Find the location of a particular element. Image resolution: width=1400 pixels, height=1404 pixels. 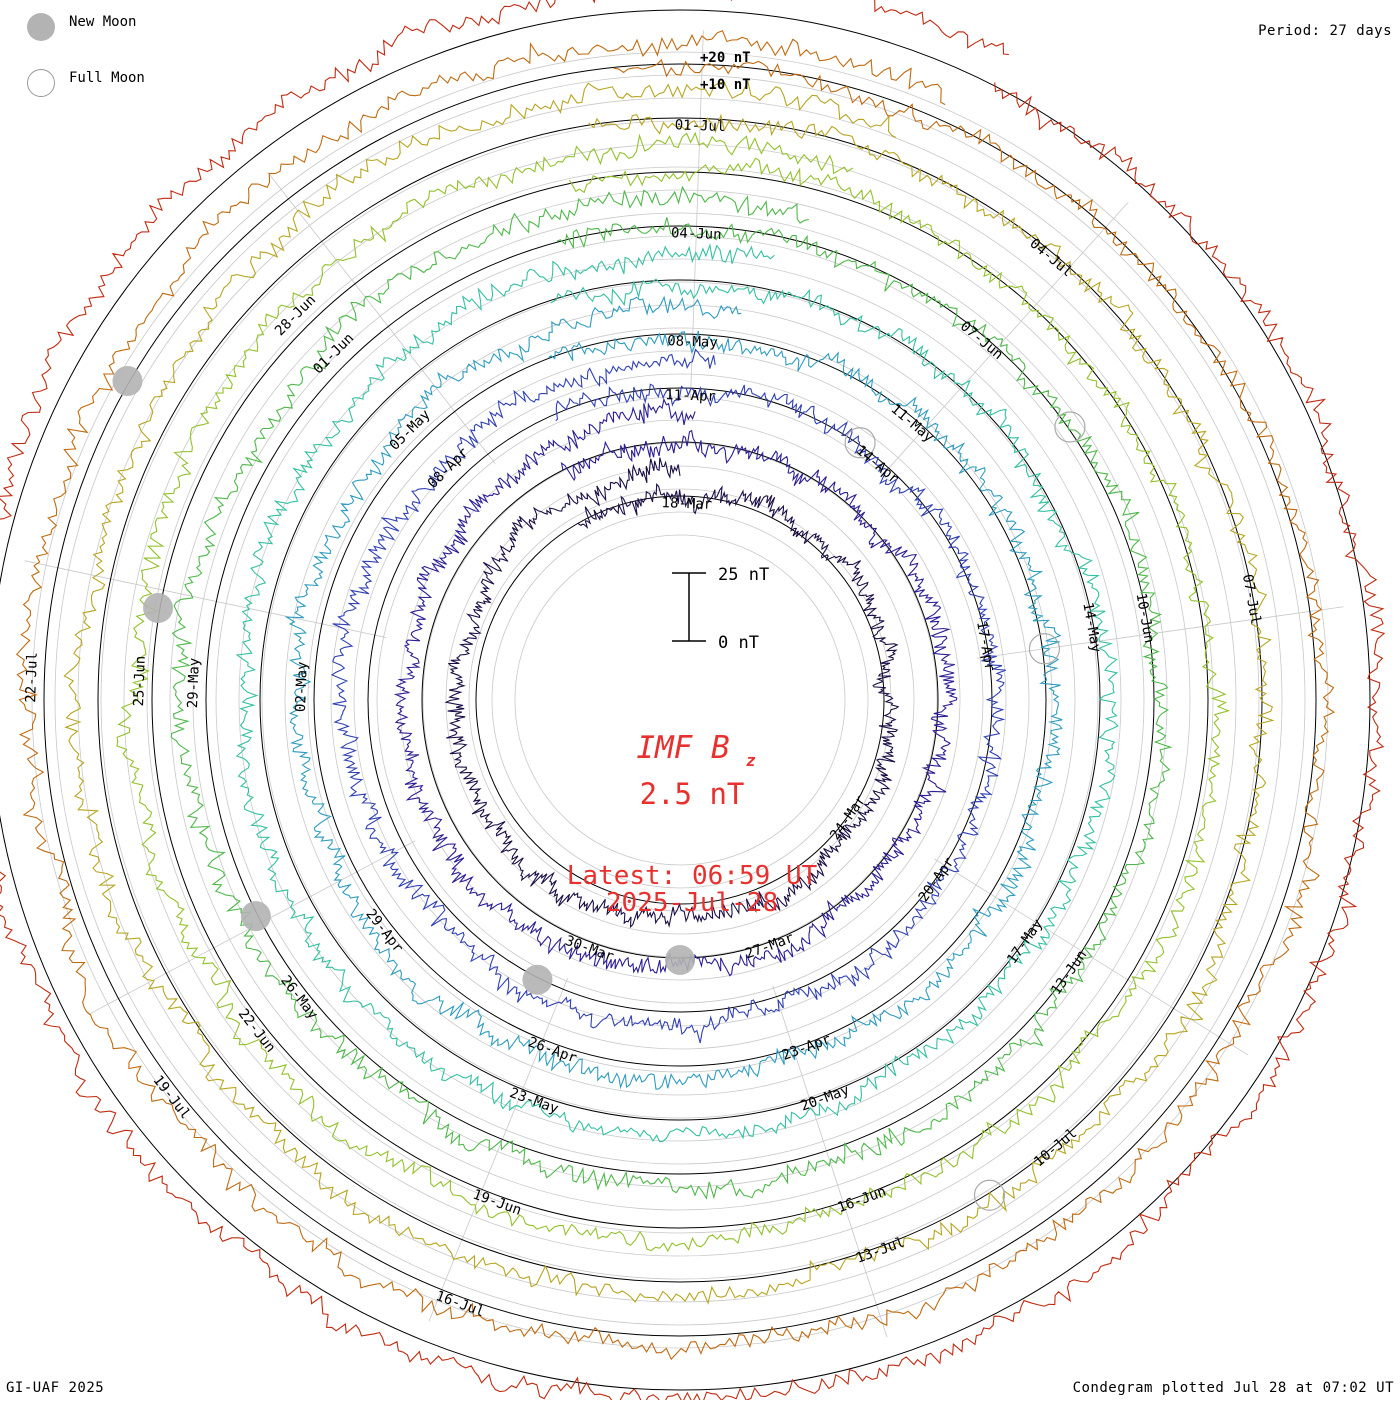

scale-bar-bottom-label: 0 nT is located at coordinates (738, 643).